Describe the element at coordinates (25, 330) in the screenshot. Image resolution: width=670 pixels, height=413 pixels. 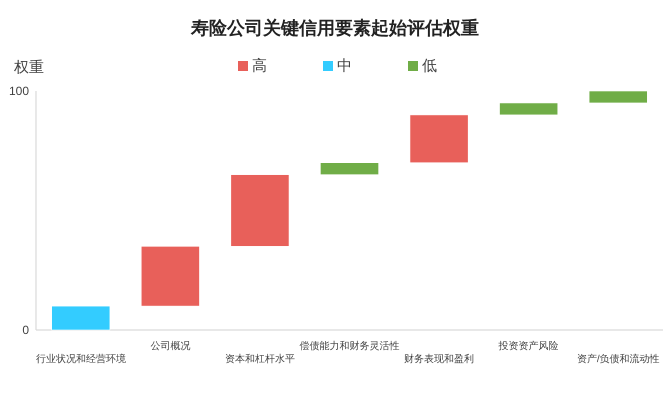
I see `ytick: 0` at that location.